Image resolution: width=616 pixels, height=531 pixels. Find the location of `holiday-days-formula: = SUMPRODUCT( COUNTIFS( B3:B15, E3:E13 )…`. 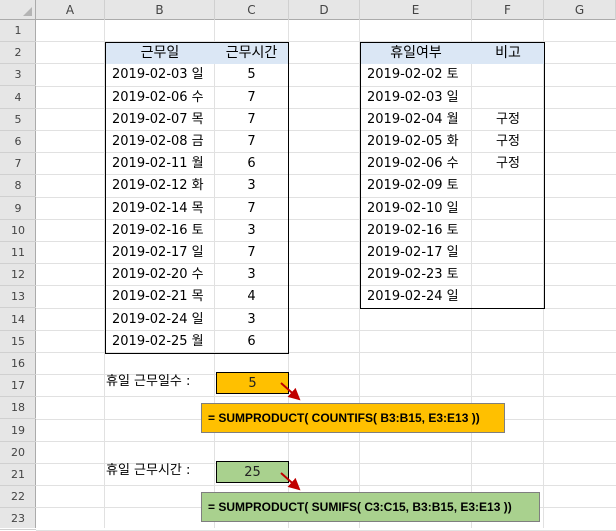

holiday-days-formula: = SUMPRODUCT( COUNTIFS( B3:B15, E3:E13 )… is located at coordinates (353, 418).